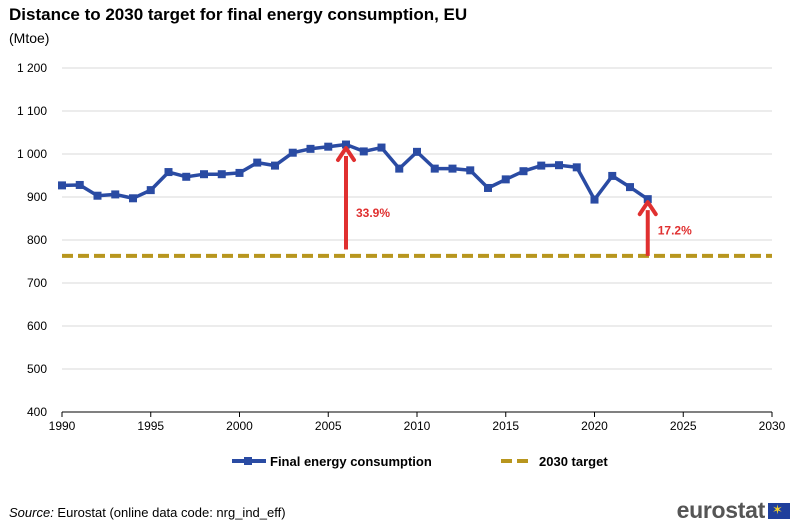  What do you see at coordinates (573, 461) in the screenshot?
I see `legend-label-target: 2030 target` at bounding box center [573, 461].